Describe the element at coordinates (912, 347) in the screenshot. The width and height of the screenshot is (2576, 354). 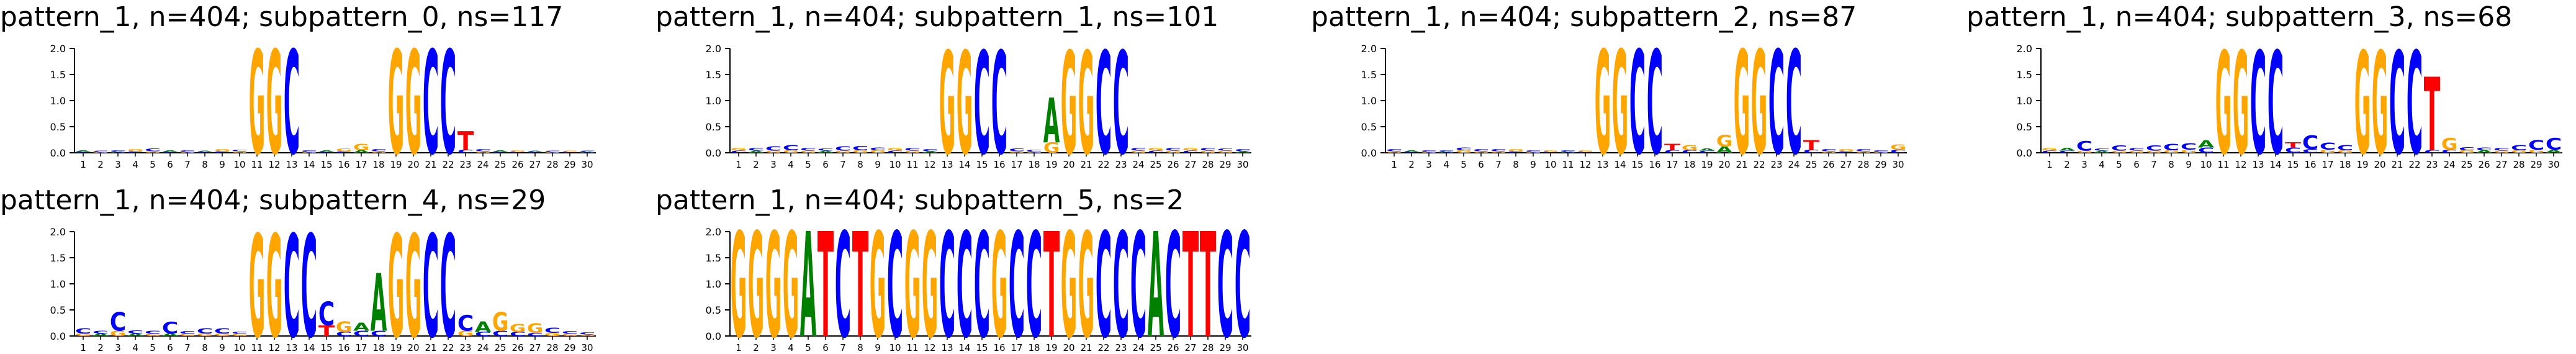
I see `x-tick-label: 11` at that location.